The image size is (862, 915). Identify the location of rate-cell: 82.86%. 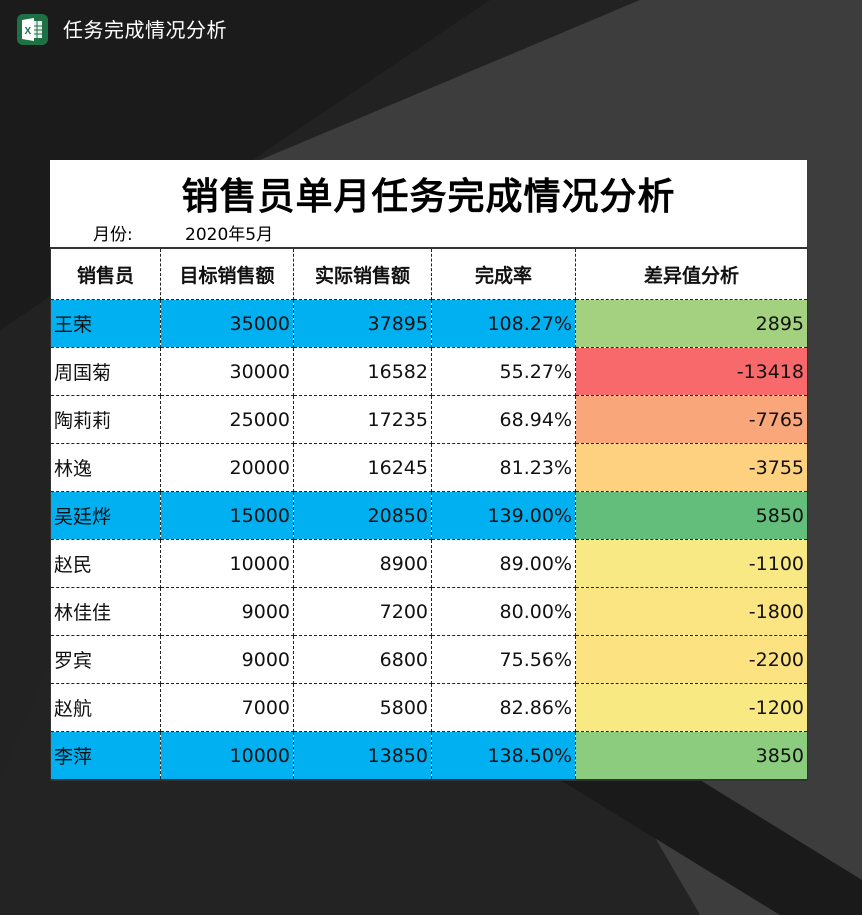
(503, 707).